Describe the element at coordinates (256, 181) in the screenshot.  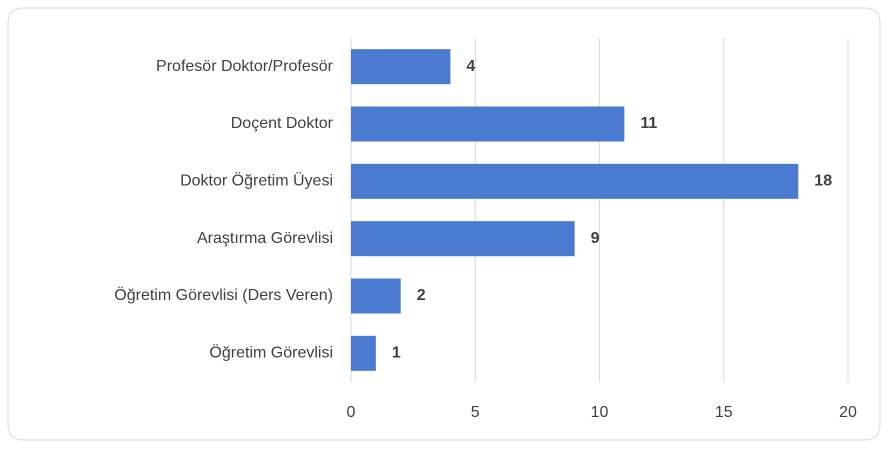
I see `y-tick-label: Doktor Öğretim Üyesi` at that location.